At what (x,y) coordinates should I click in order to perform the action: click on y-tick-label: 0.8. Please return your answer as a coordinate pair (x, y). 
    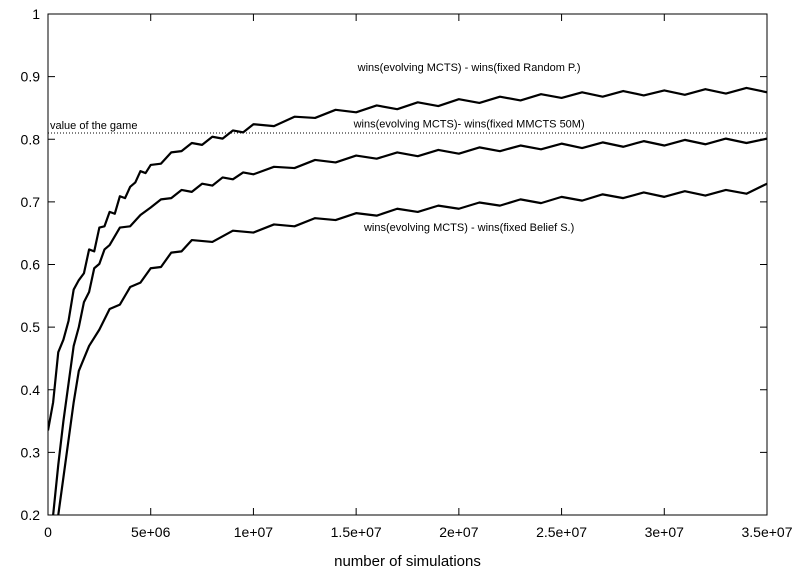
    Looking at the image, I should click on (31, 139).